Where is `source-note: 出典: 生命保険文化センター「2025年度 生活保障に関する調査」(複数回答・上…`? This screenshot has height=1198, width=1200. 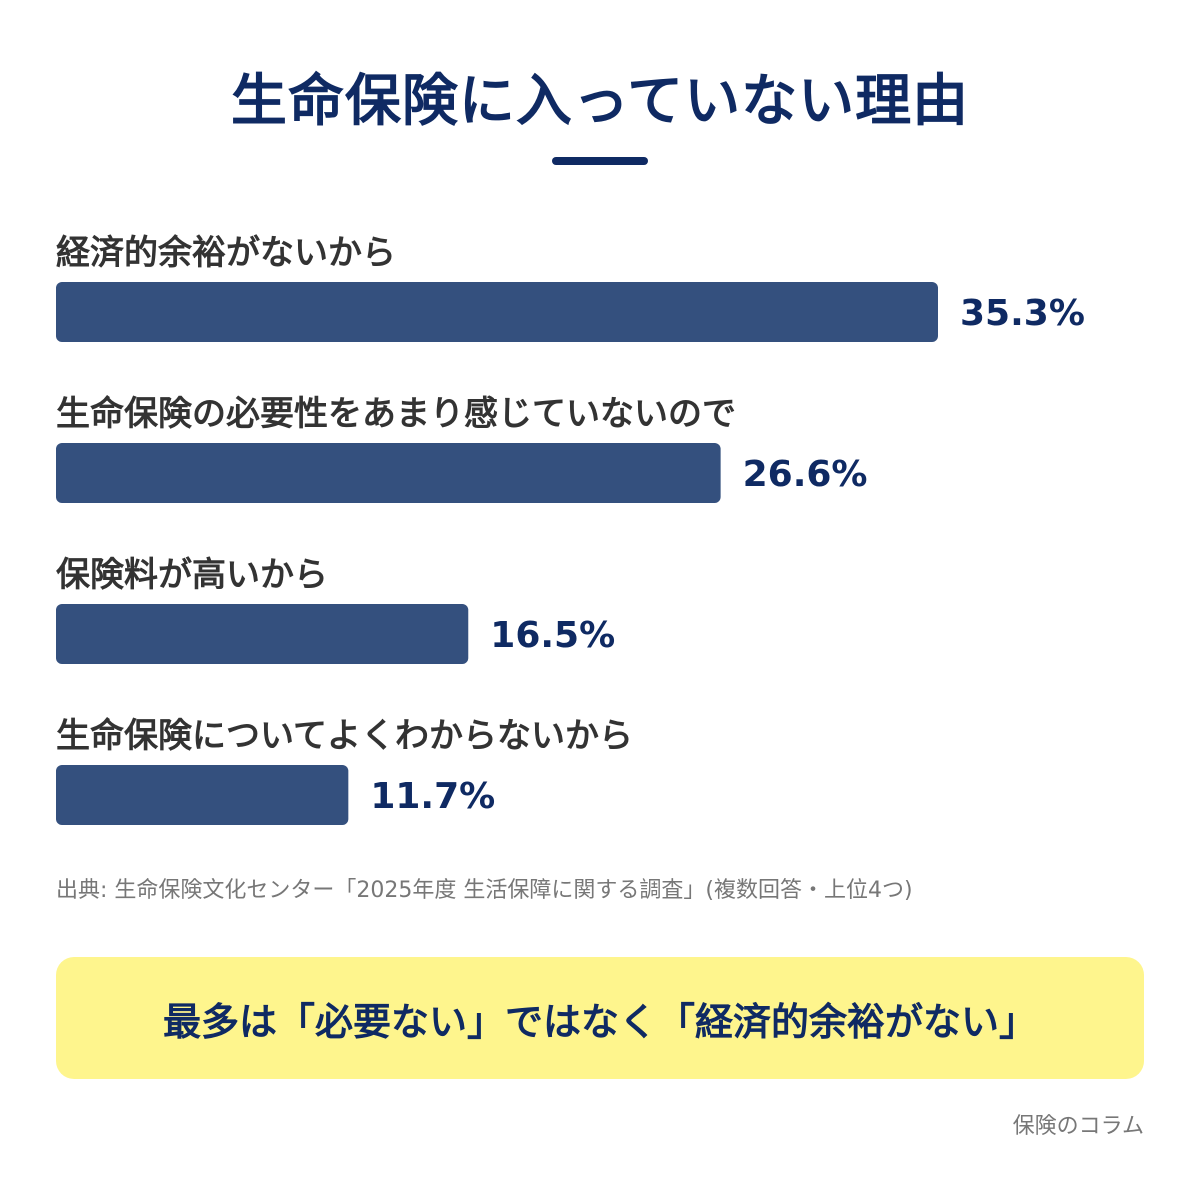
source-note: 出典: 生命保険文化センター「2025年度 生活保障に関する調査」(複数回答・上… is located at coordinates (484, 890).